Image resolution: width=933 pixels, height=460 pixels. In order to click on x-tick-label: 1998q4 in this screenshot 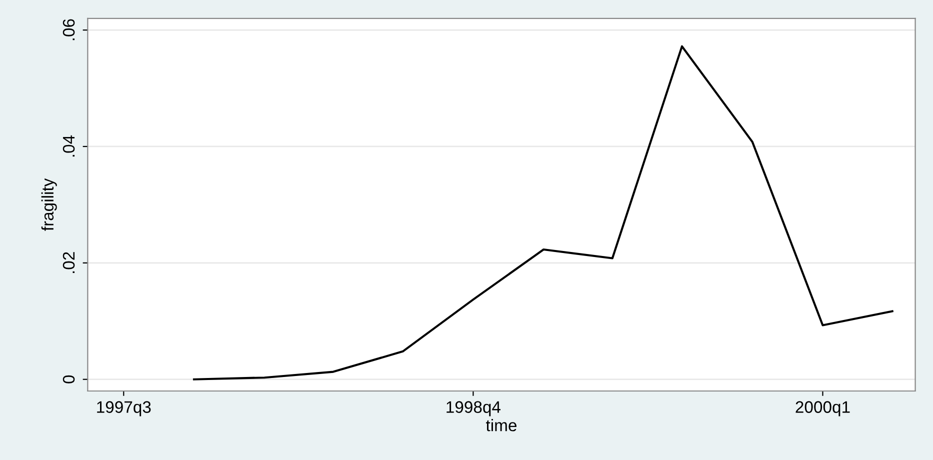, I will do `click(473, 408)`.